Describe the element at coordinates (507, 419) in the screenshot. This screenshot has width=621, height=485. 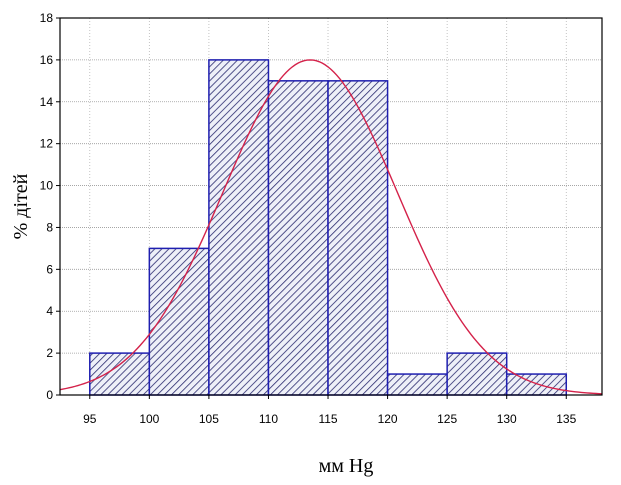
I see `x-tick-label: 130` at that location.